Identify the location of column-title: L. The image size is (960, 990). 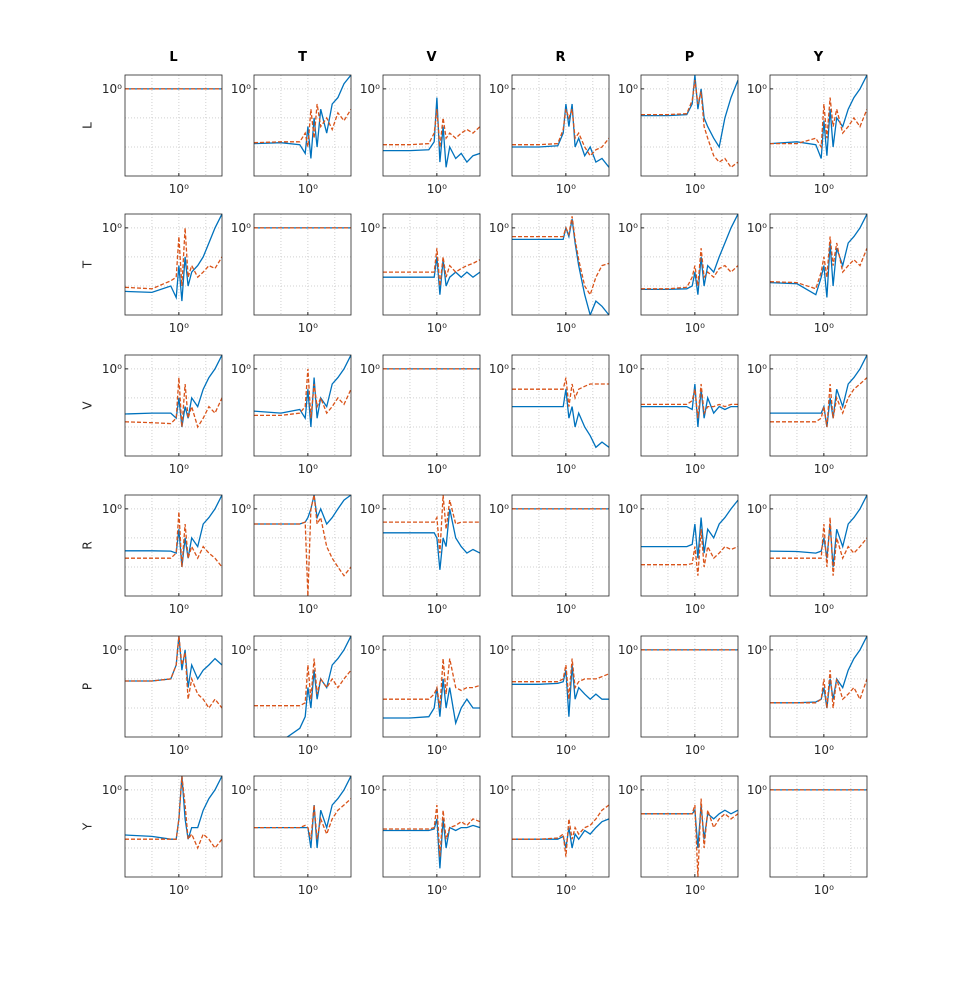
(173, 57).